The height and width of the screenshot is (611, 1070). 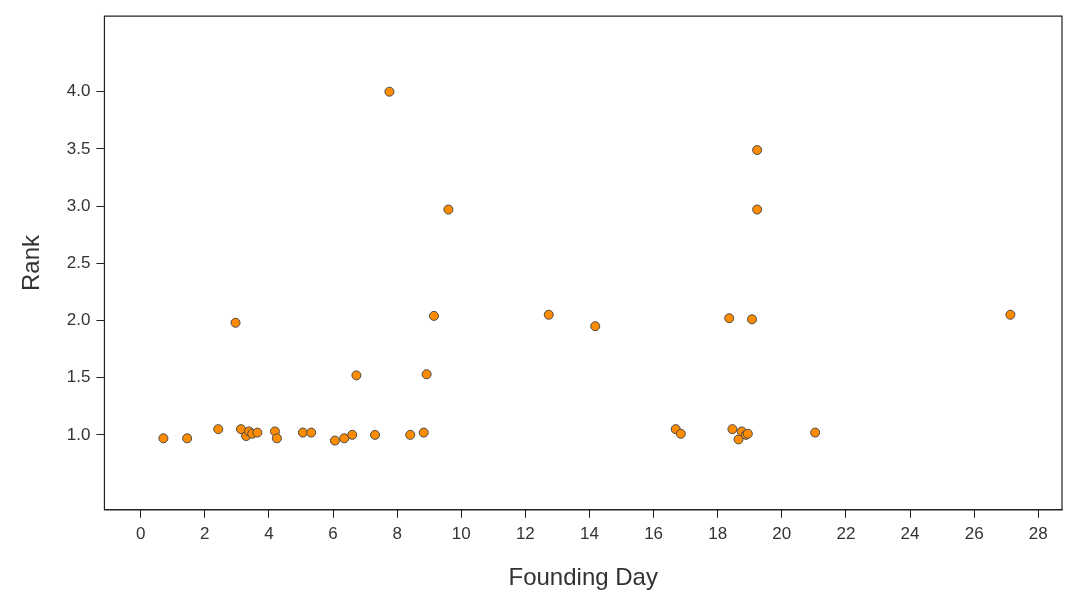 I want to click on y-tick-label: 2.0, so click(x=78, y=320).